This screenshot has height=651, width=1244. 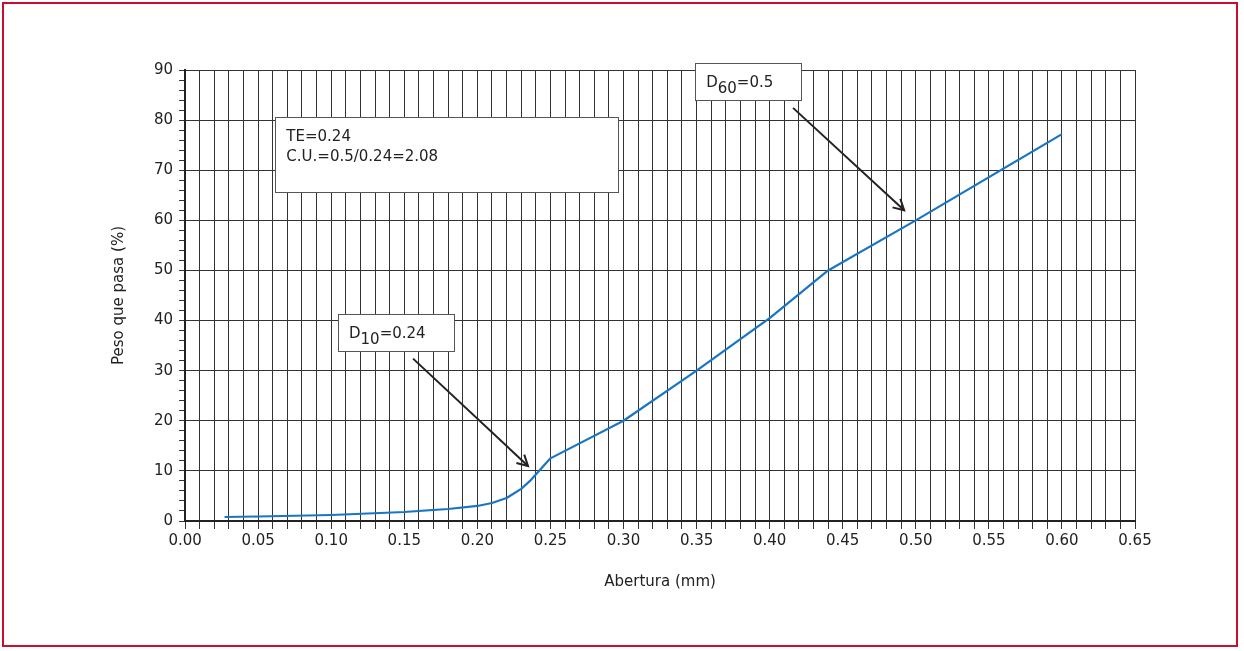 What do you see at coordinates (258, 539) in the screenshot?
I see `x-tick-label: 0.05` at bounding box center [258, 539].